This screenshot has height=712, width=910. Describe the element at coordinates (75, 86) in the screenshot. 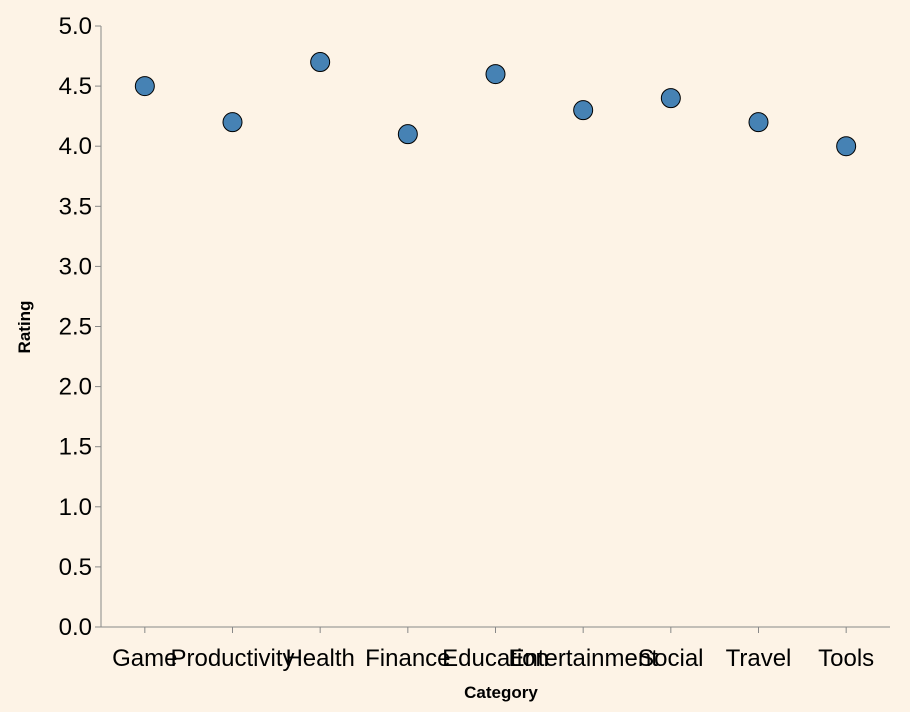

I see `y-tick-label: 4.5` at that location.